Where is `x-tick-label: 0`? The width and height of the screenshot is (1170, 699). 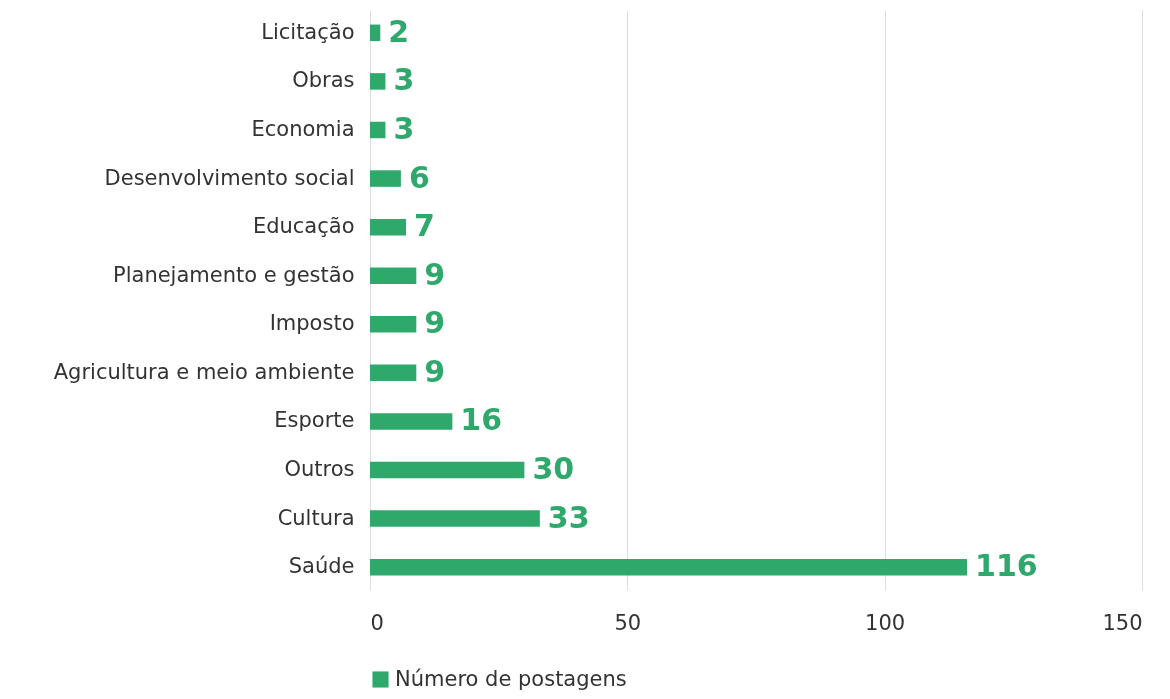 x-tick-label: 0 is located at coordinates (377, 622).